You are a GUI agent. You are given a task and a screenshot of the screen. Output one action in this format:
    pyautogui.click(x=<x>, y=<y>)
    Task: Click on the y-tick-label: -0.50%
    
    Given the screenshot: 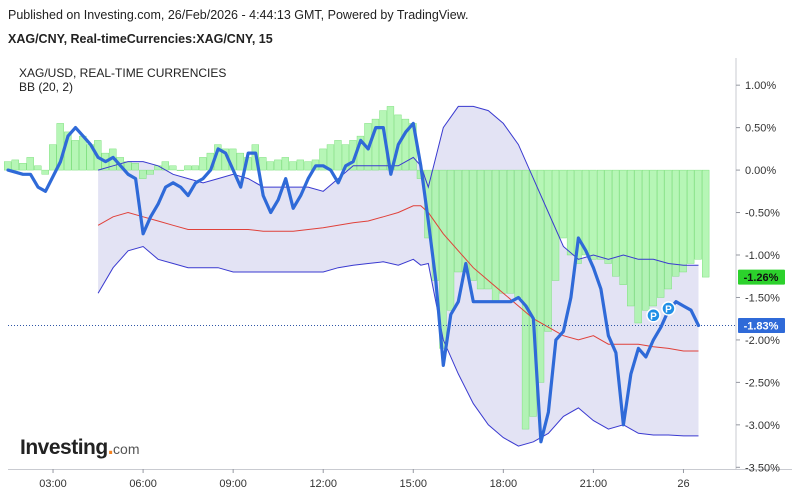 What is the action you would take?
    pyautogui.click(x=762, y=214)
    